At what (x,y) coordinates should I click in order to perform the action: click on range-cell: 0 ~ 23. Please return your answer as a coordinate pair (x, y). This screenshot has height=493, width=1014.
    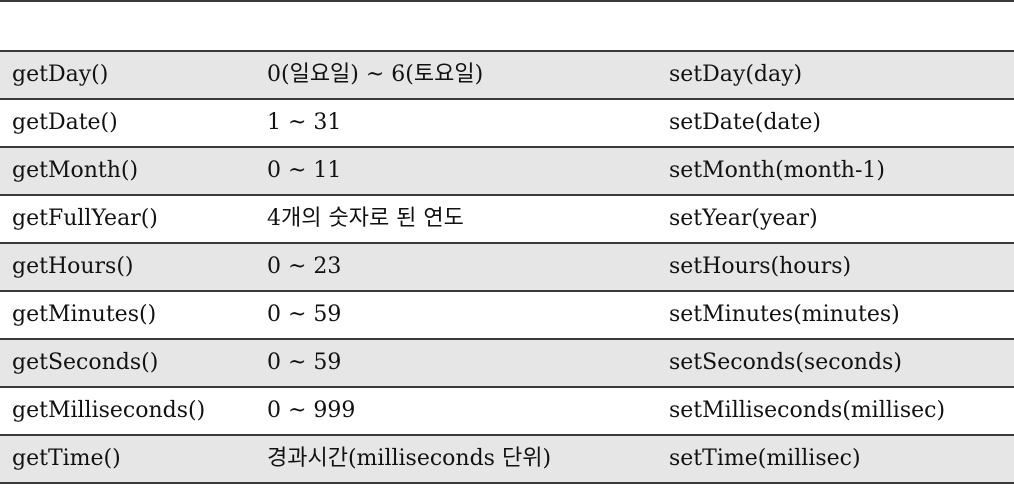
    Looking at the image, I should click on (456, 267).